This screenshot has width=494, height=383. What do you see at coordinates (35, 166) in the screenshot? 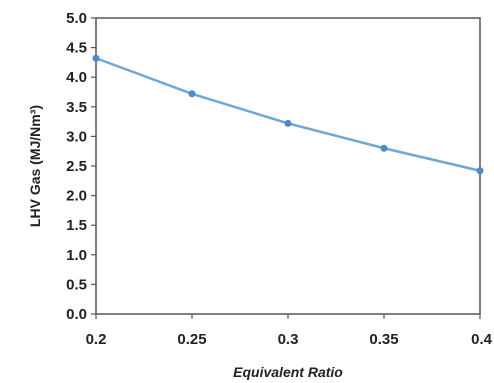
I see `y-axis-title: LHV Gas (MJ/Nm³)` at bounding box center [35, 166].